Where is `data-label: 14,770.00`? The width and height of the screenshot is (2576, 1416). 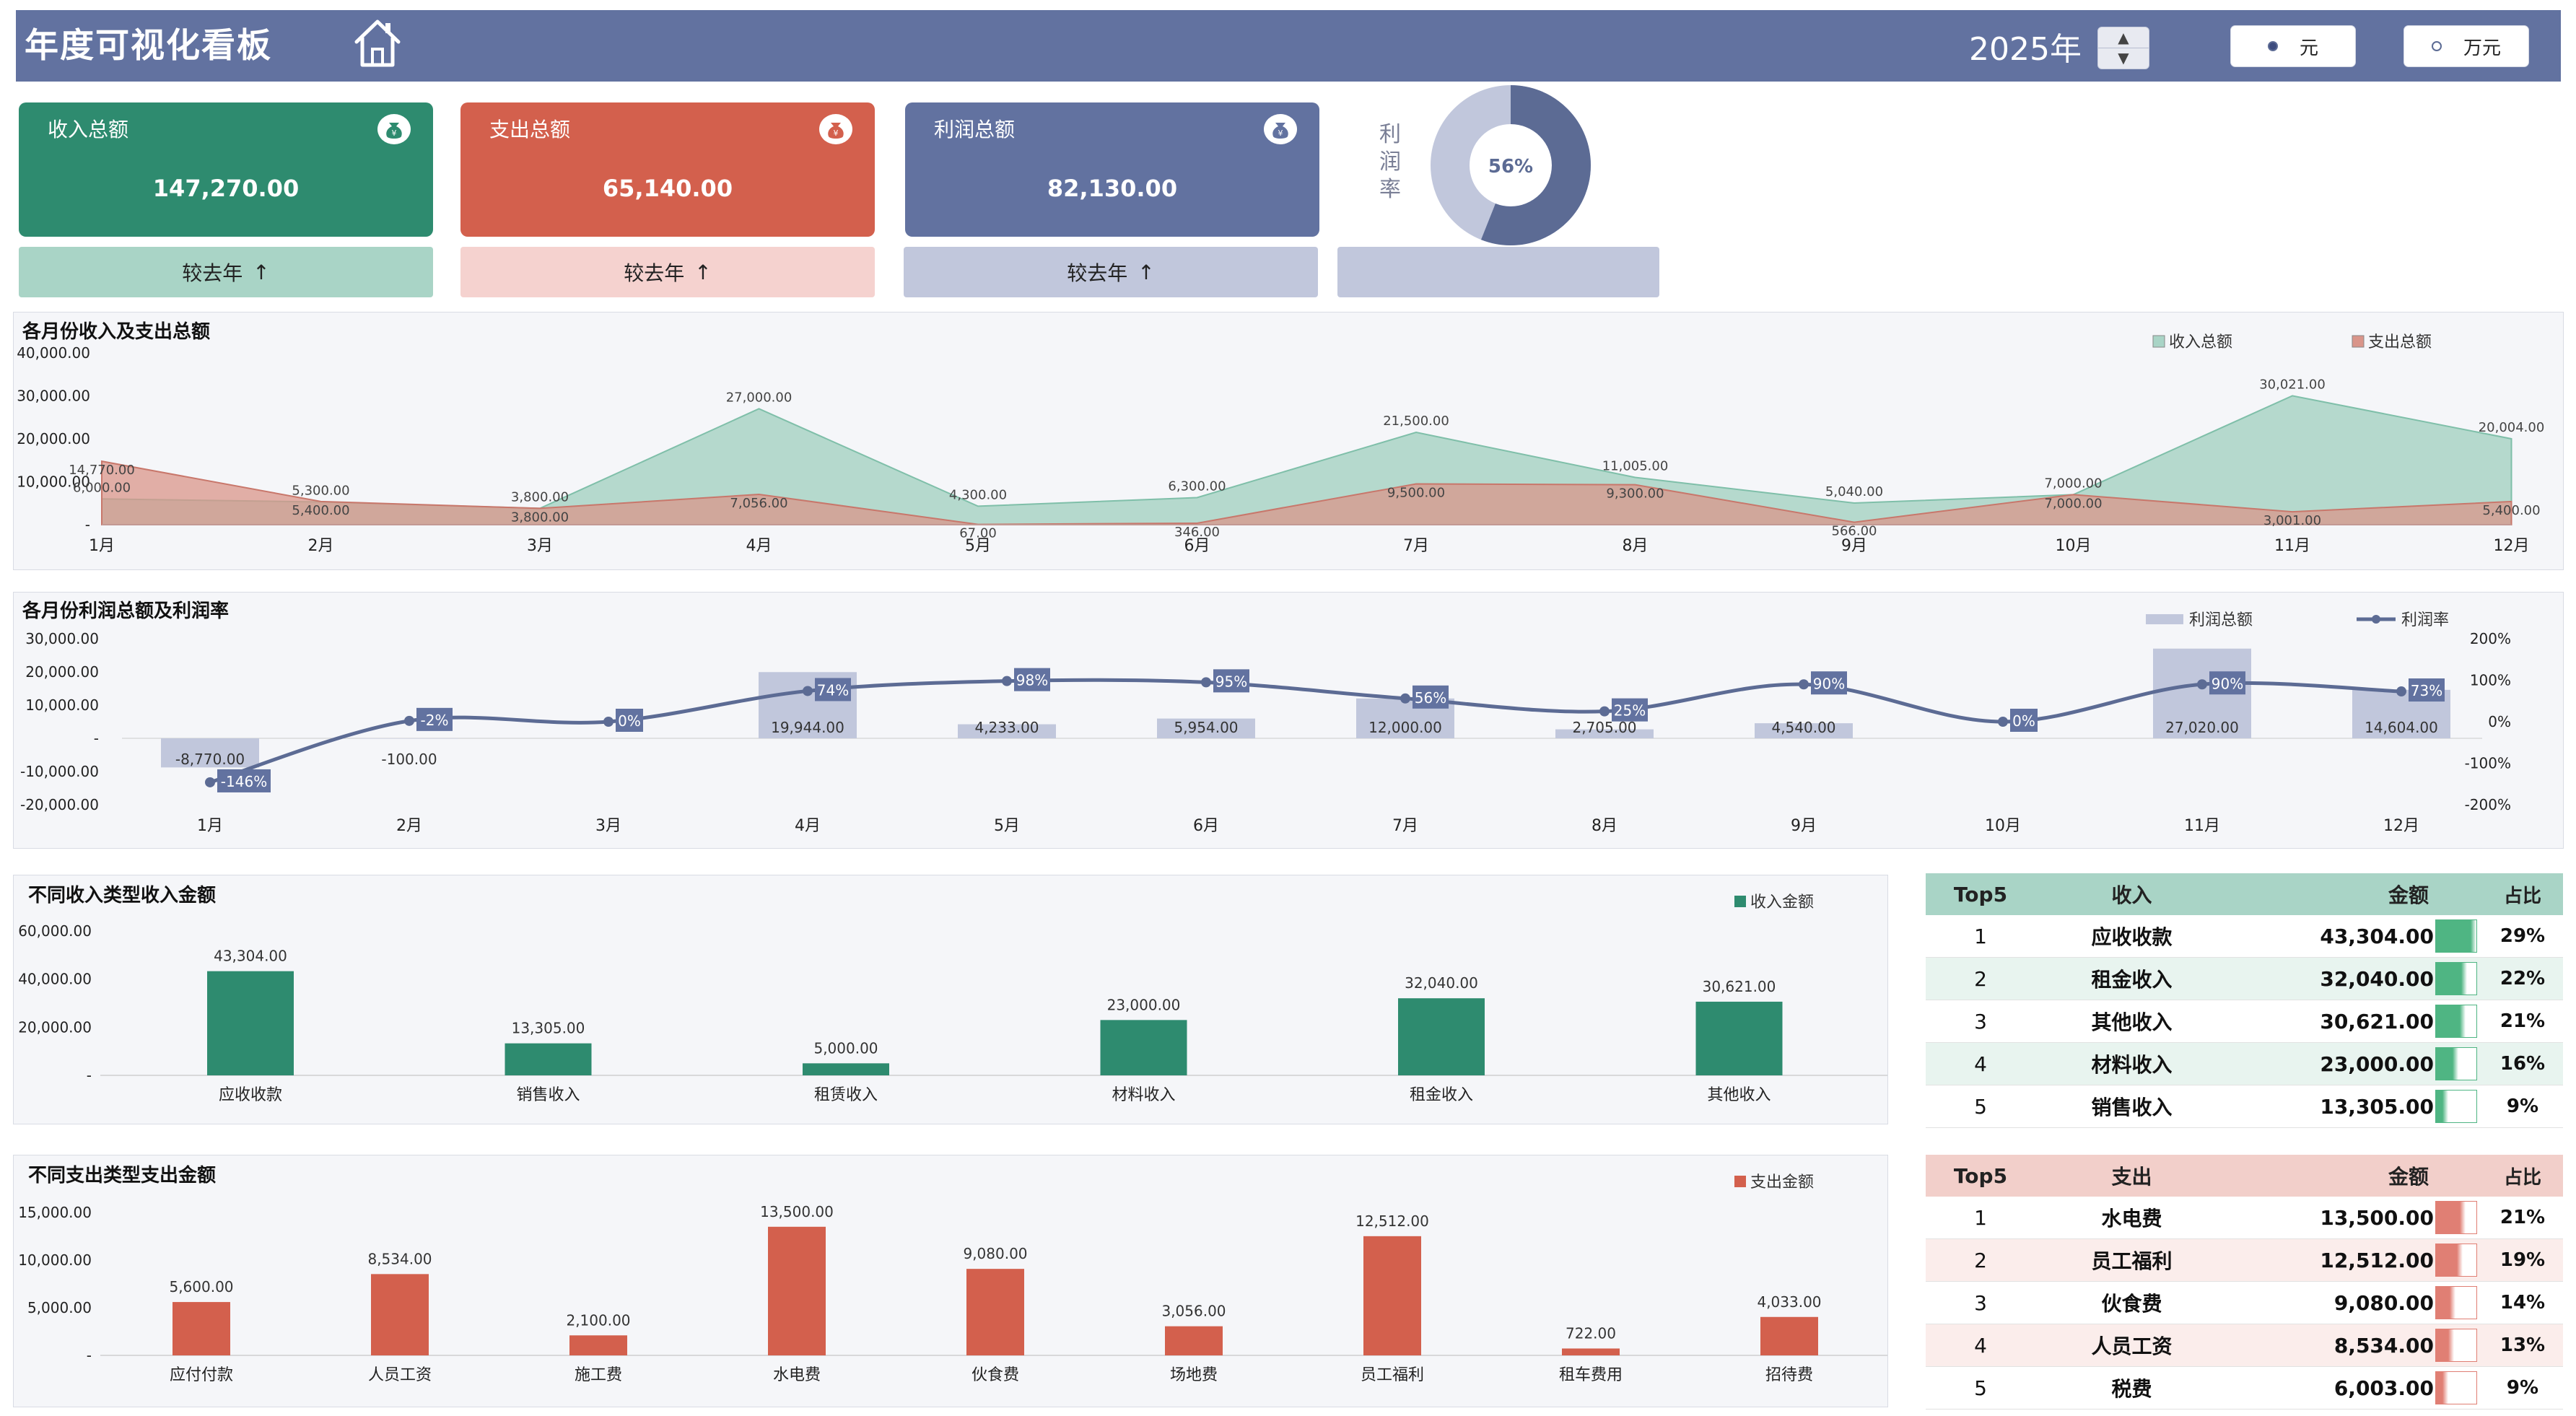 data-label: 14,770.00 is located at coordinates (102, 471).